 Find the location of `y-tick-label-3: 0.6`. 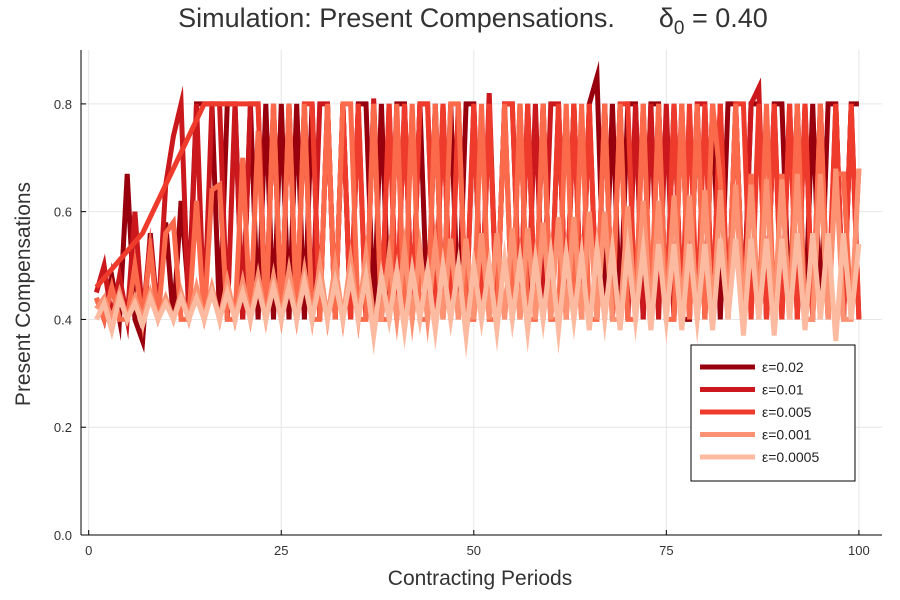

y-tick-label-3: 0.6 is located at coordinates (63, 212).